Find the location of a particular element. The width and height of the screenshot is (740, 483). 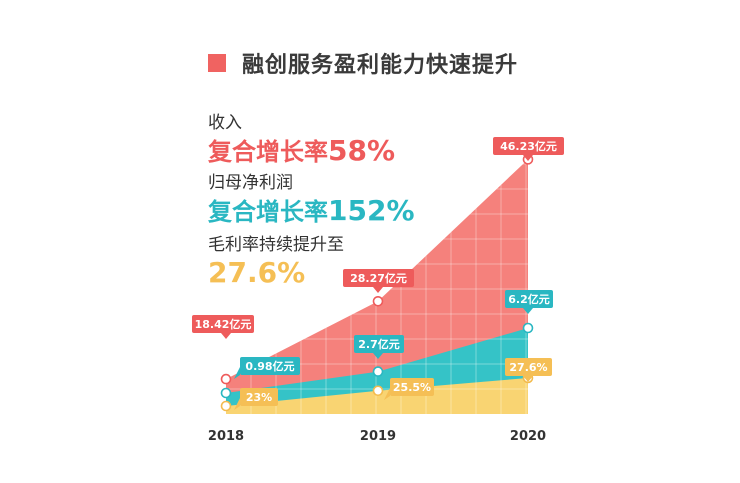

profit-callout-2018: 0.98亿元 is located at coordinates (267, 368).